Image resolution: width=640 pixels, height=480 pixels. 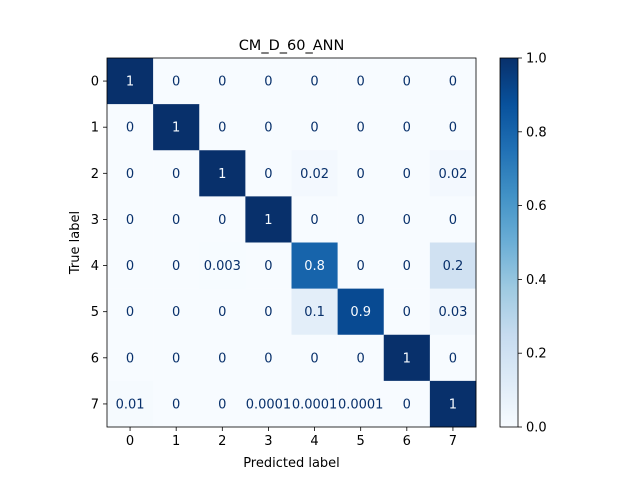 I want to click on x-tick-label: 2, so click(x=222, y=441).